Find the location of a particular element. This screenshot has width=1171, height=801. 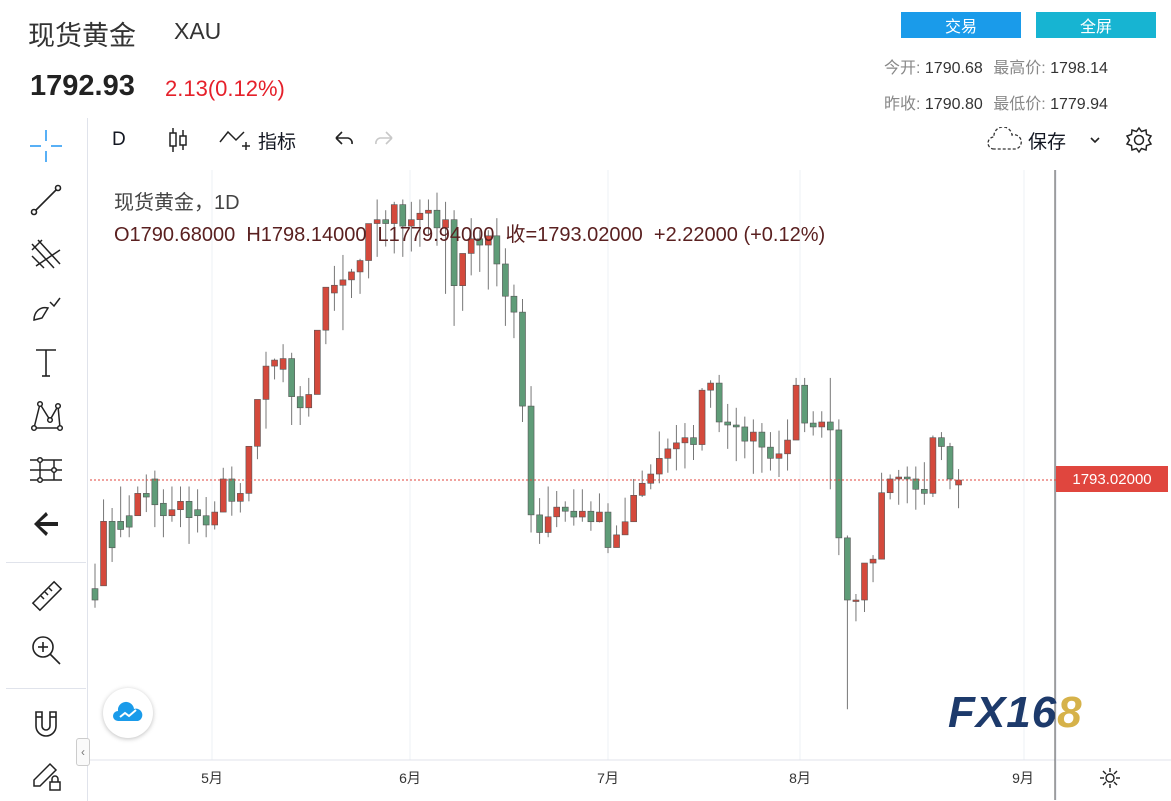

save-label: 保存 is located at coordinates (1047, 142).